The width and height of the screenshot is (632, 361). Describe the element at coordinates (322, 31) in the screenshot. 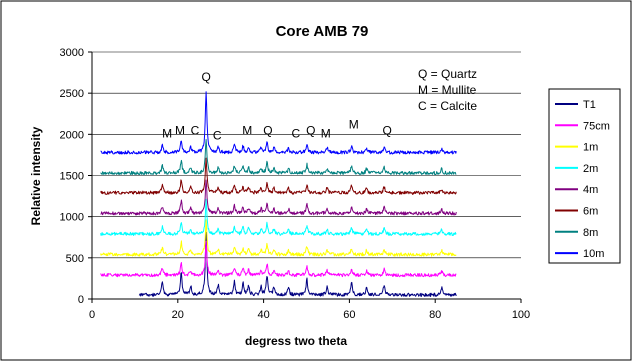

I see `chart-title: Core AMB 79` at that location.